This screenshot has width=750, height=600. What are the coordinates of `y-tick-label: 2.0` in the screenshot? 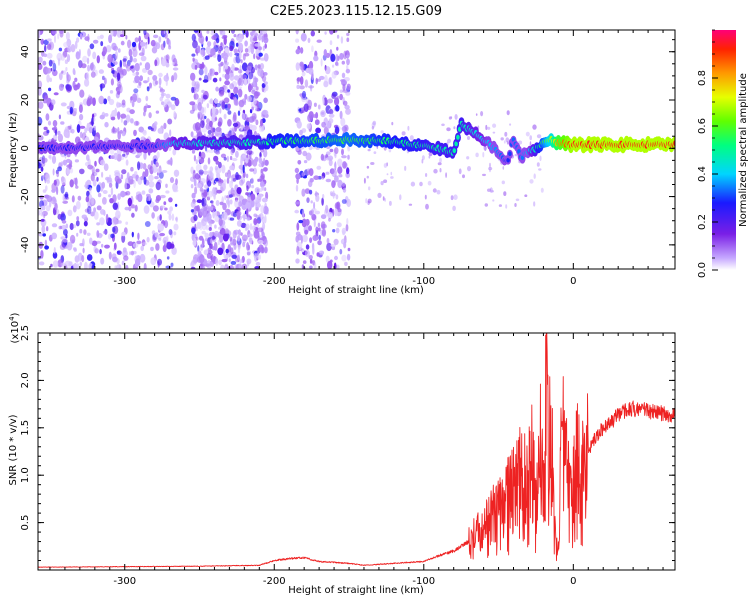 It's located at (25, 380).